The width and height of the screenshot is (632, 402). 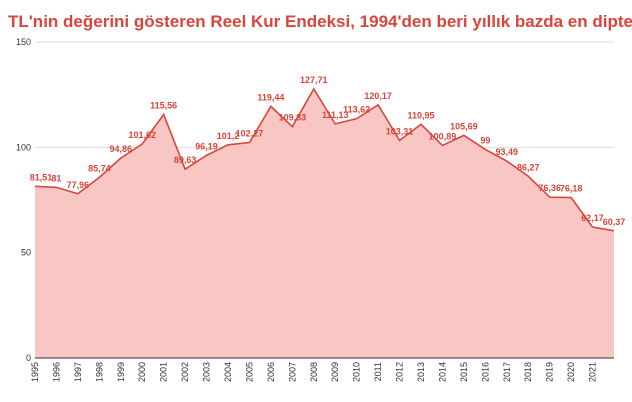 I want to click on x-tick-label: 2005, so click(x=249, y=372).